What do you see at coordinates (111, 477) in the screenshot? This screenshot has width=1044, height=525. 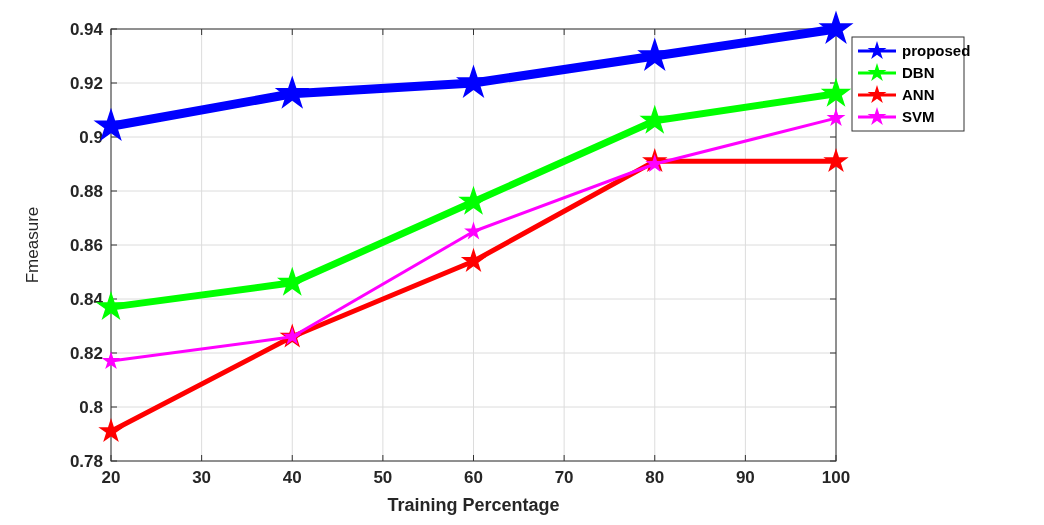 I see `x-tick-label: 20` at bounding box center [111, 477].